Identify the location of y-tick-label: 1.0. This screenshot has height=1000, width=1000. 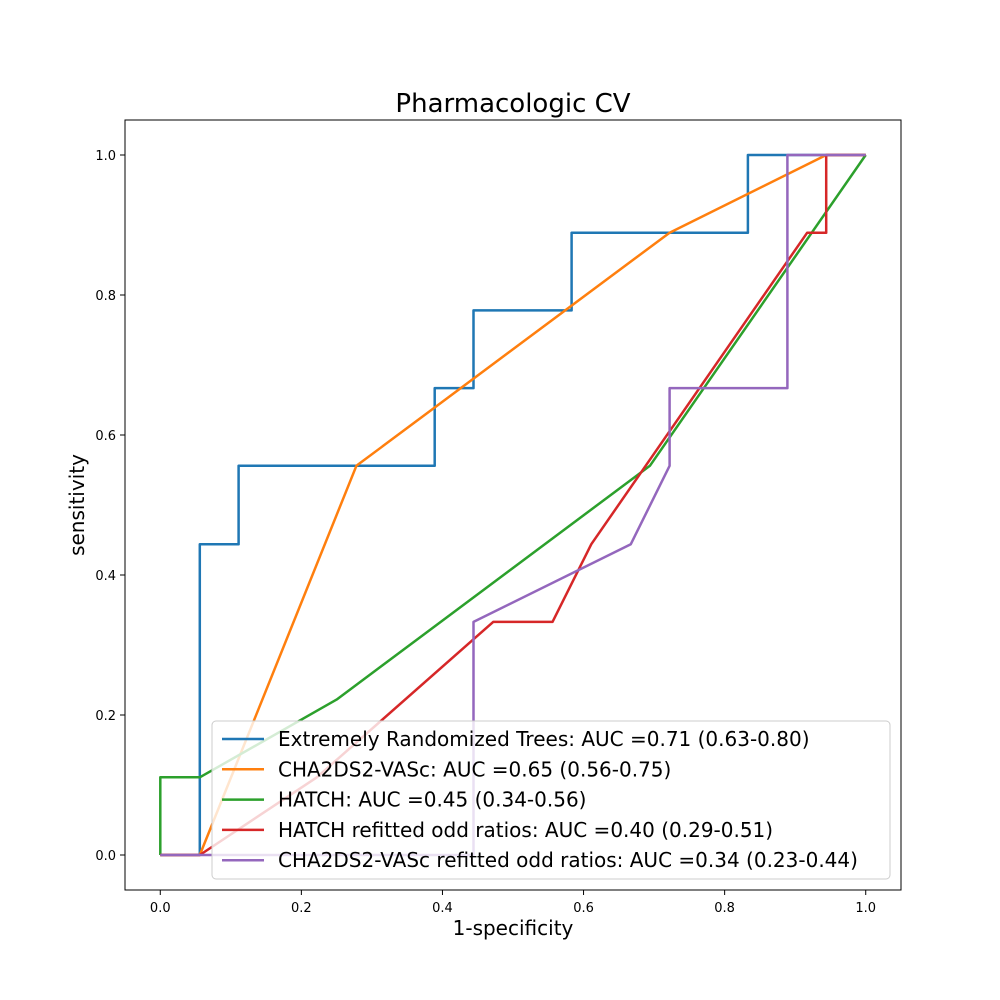
(105, 156).